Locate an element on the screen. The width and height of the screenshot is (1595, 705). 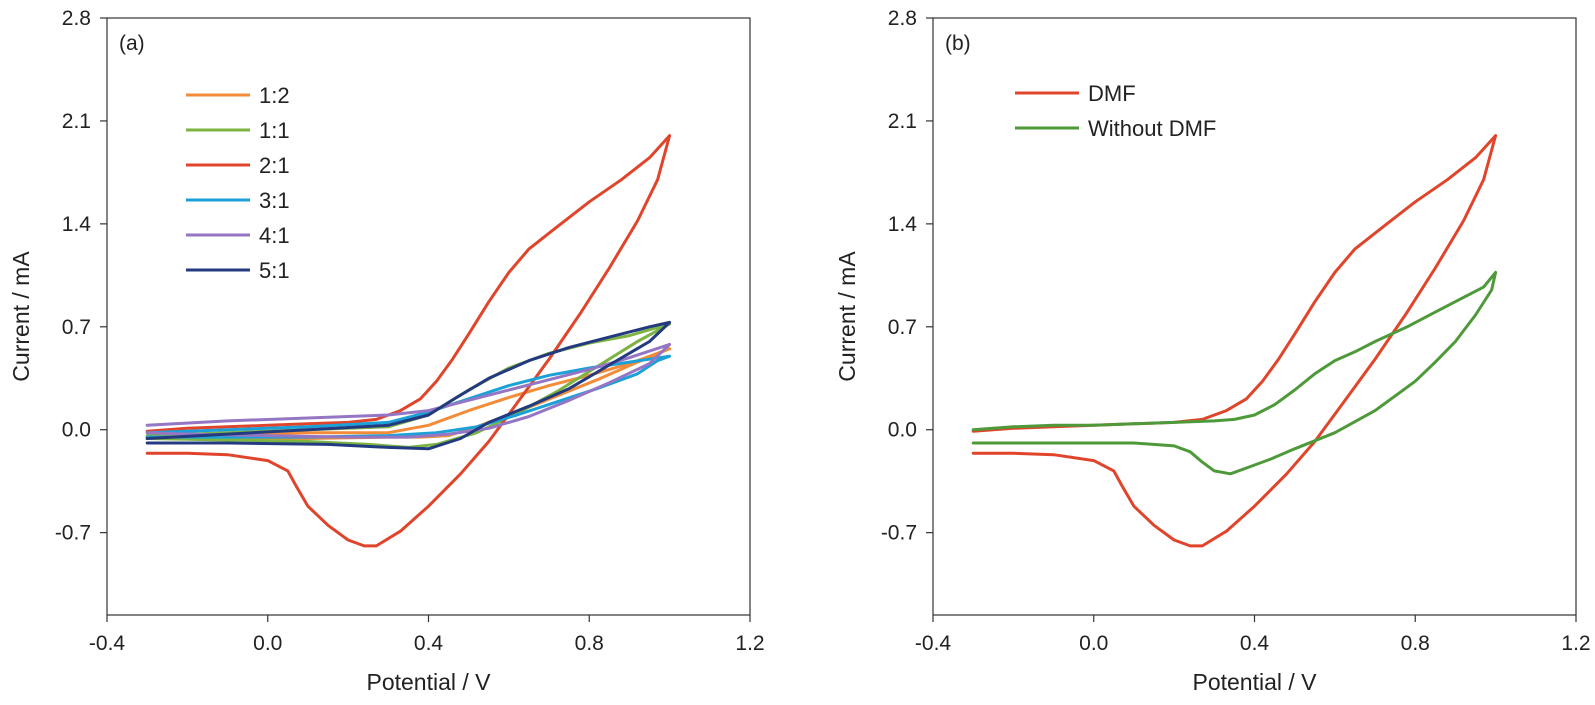
legend-label: Without DMF is located at coordinates (1152, 128).